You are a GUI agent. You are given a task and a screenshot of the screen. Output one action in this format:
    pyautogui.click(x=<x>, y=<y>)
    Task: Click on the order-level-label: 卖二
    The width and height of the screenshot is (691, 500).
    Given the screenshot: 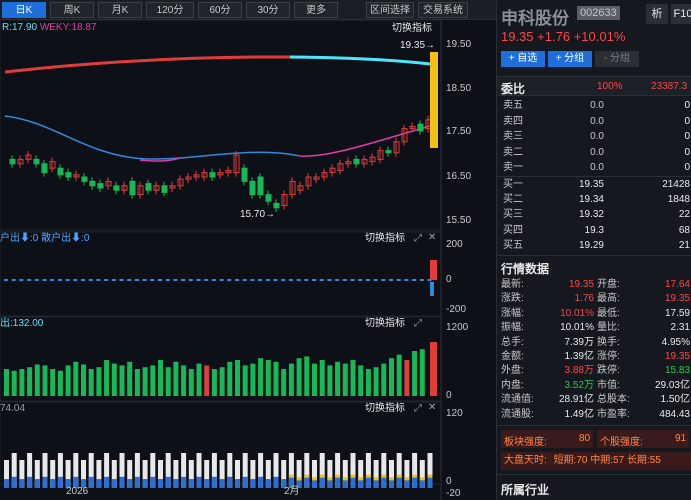 What is the action you would take?
    pyautogui.click(x=513, y=152)
    